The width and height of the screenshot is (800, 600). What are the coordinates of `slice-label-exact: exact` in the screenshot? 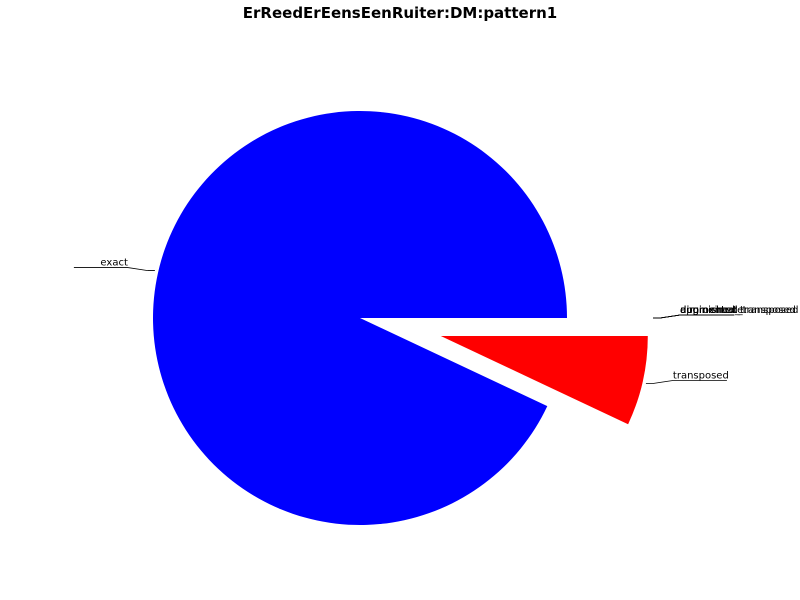 It's located at (114, 263).